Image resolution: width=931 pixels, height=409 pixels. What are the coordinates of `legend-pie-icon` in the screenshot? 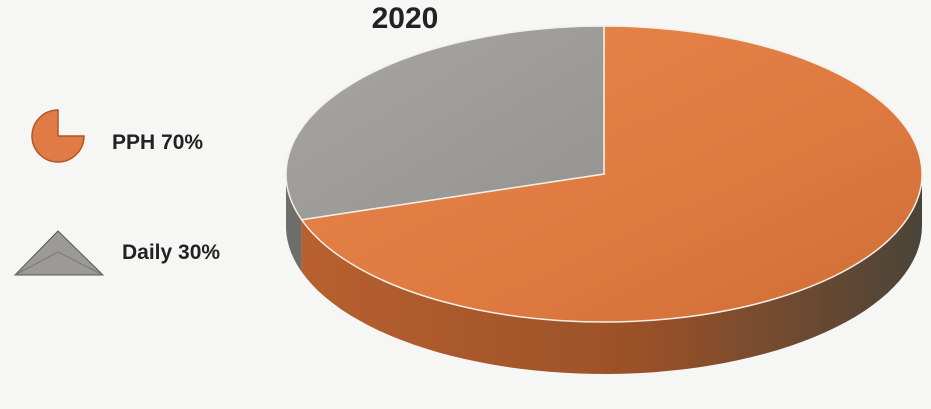 It's located at (58, 136).